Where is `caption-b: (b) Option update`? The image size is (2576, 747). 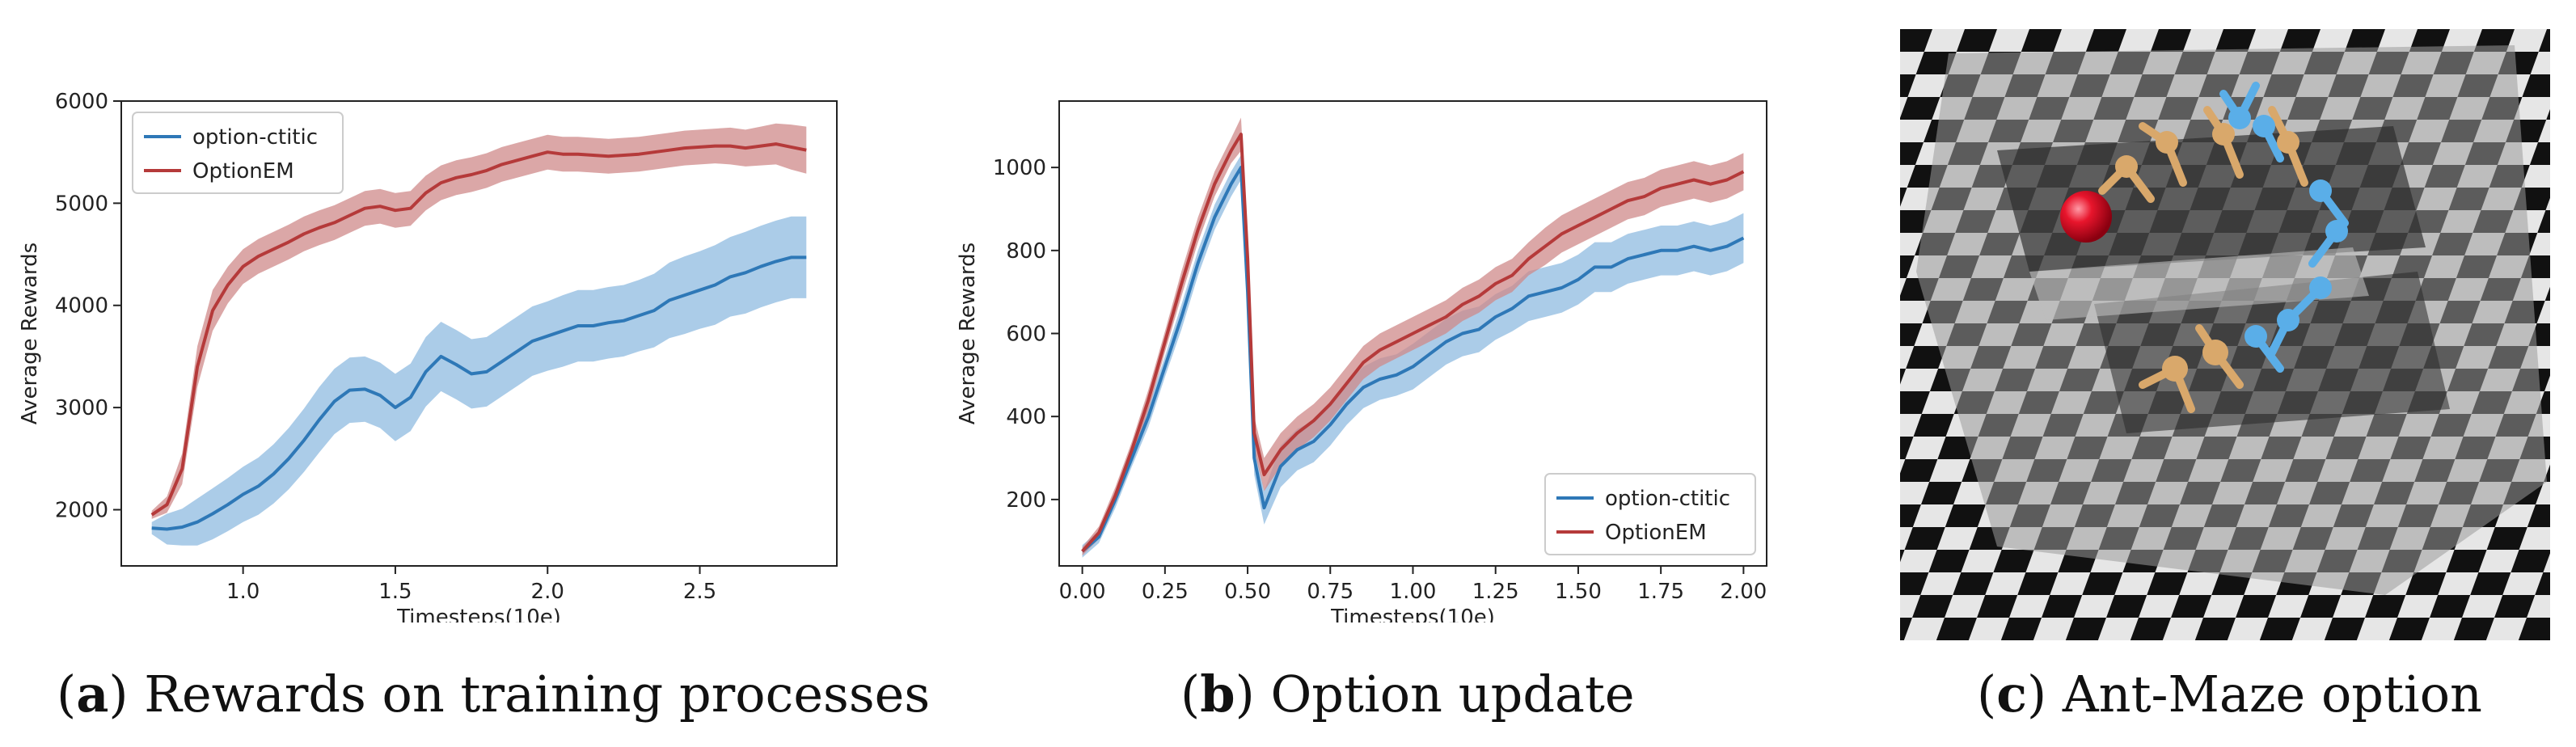 caption-b: (b) Option update is located at coordinates (1407, 694).